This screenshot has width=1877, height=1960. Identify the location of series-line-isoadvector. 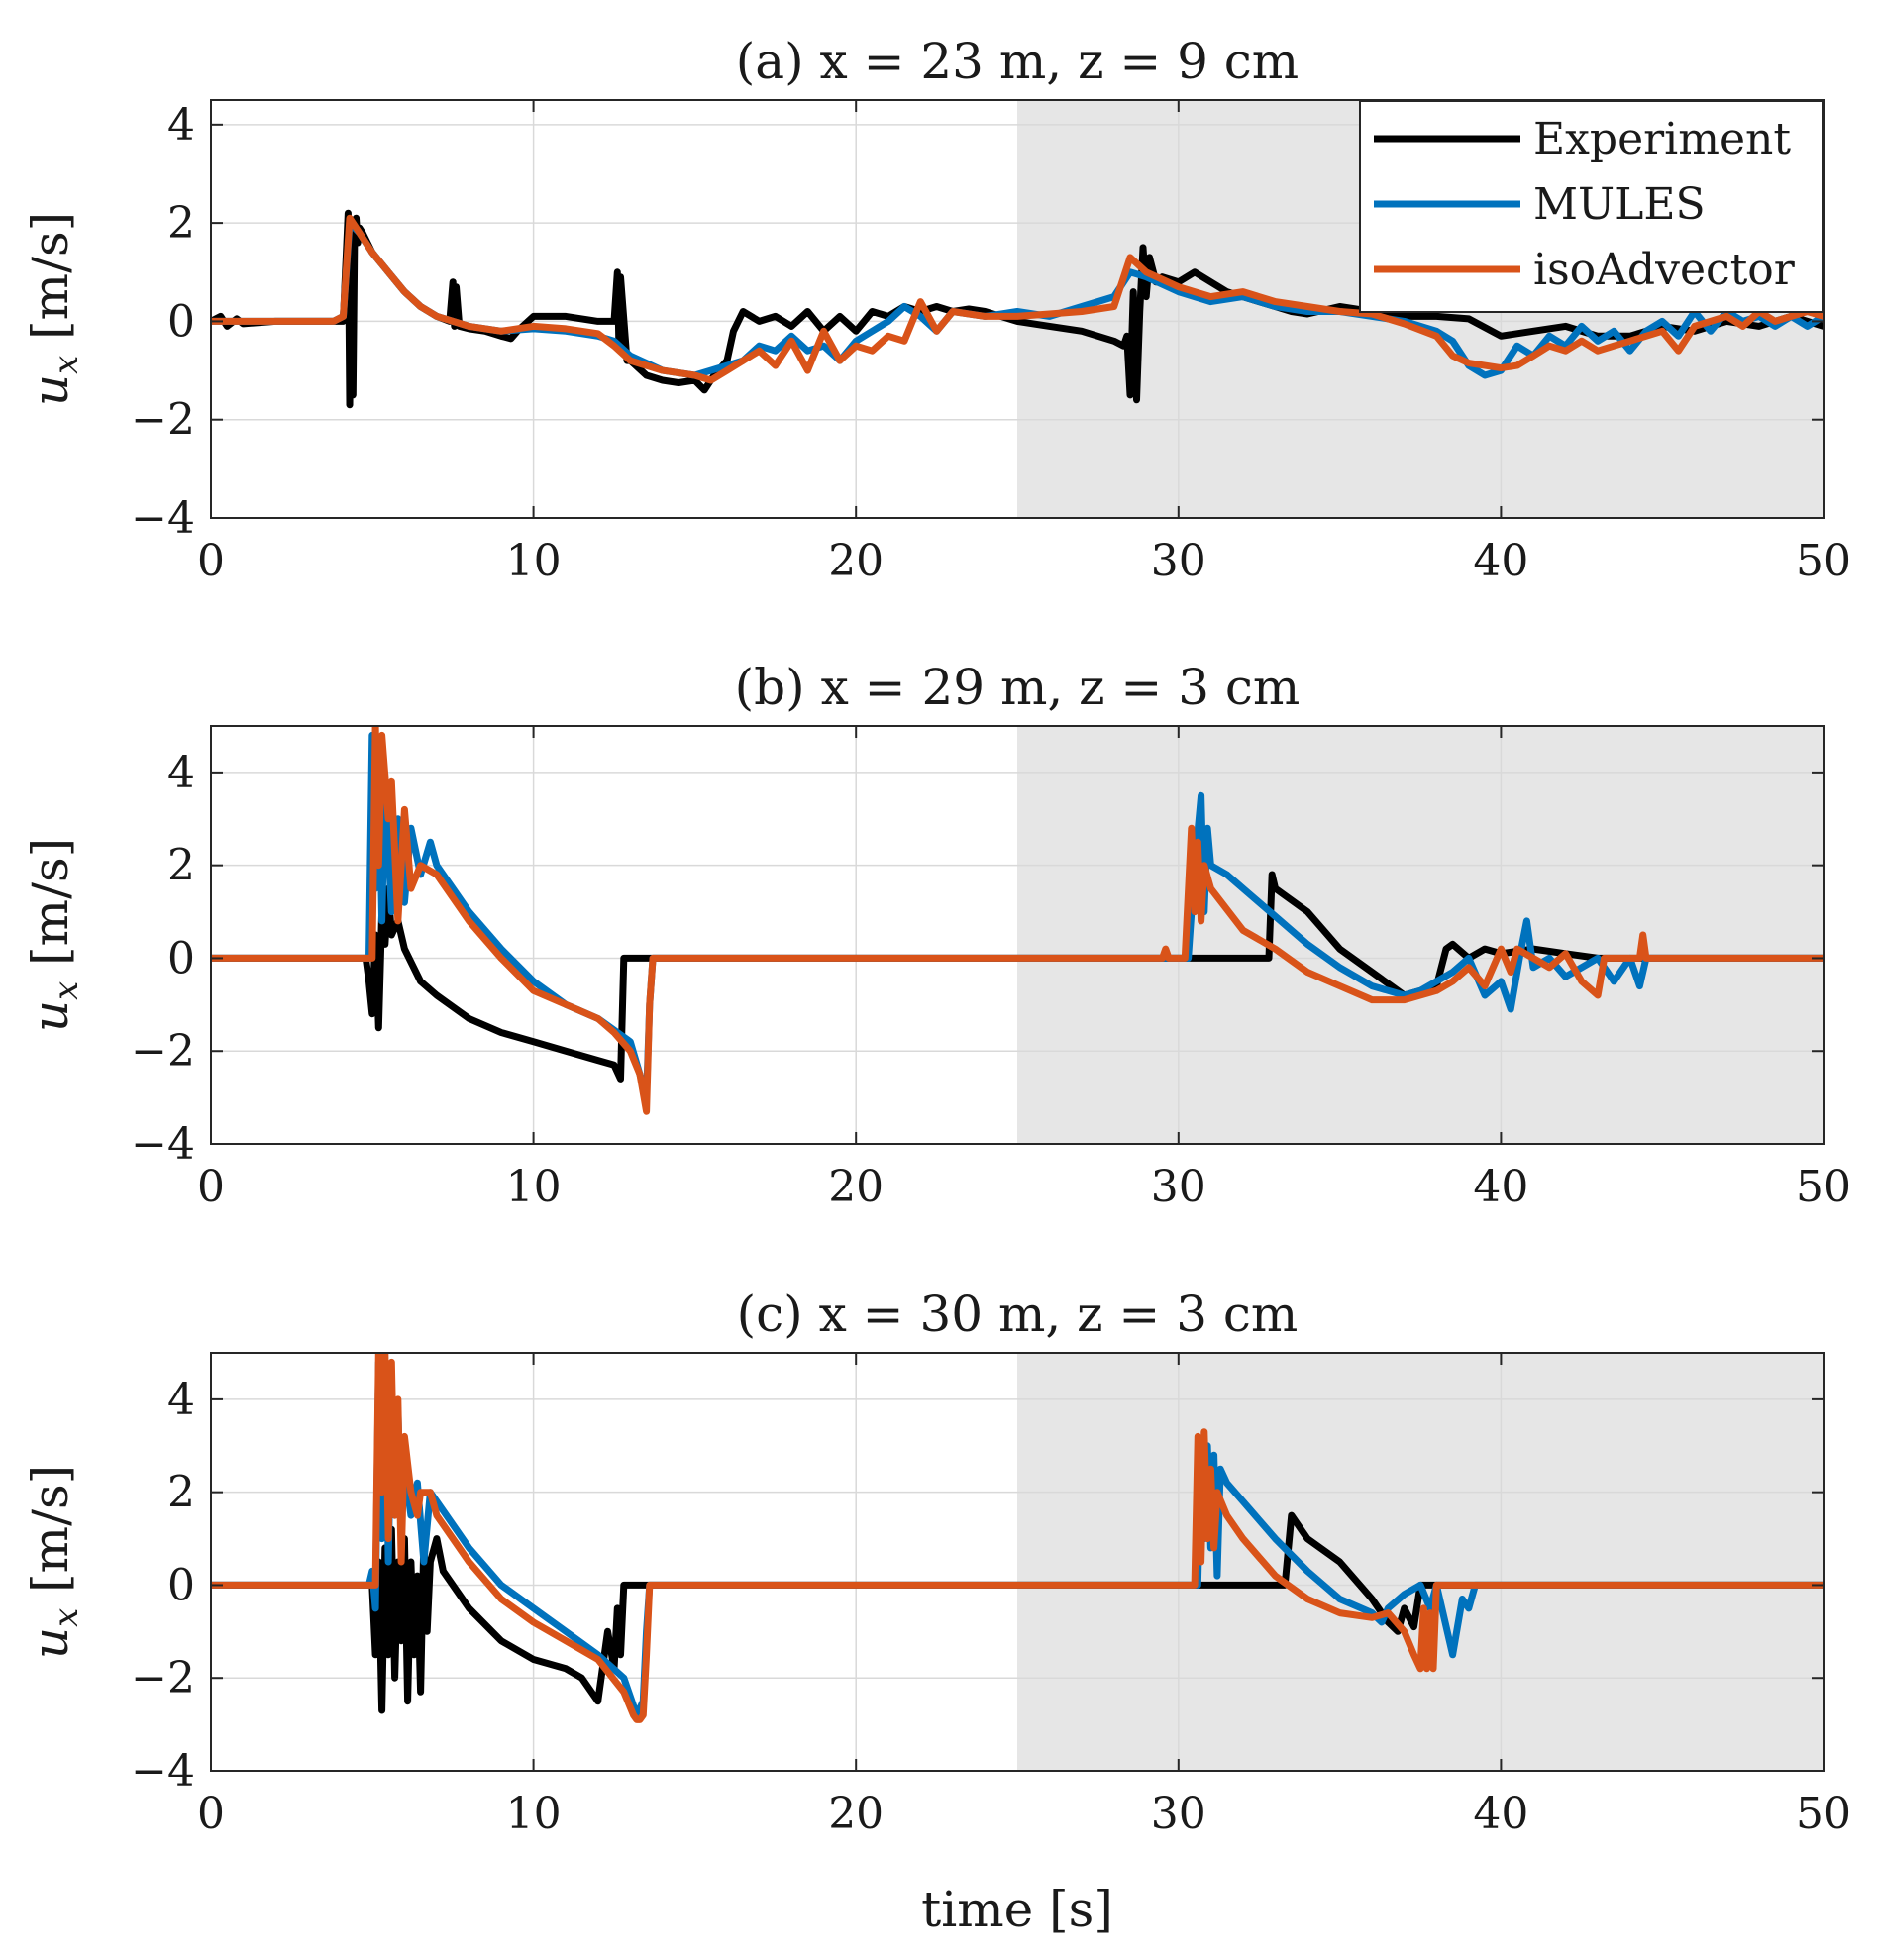
(1017, 299).